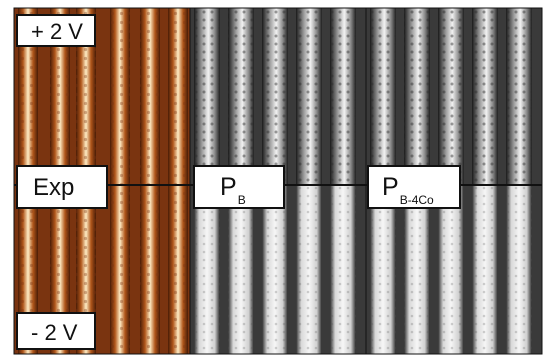  I want to click on pb-4co-label-sub: B-4Co, so click(416, 200).